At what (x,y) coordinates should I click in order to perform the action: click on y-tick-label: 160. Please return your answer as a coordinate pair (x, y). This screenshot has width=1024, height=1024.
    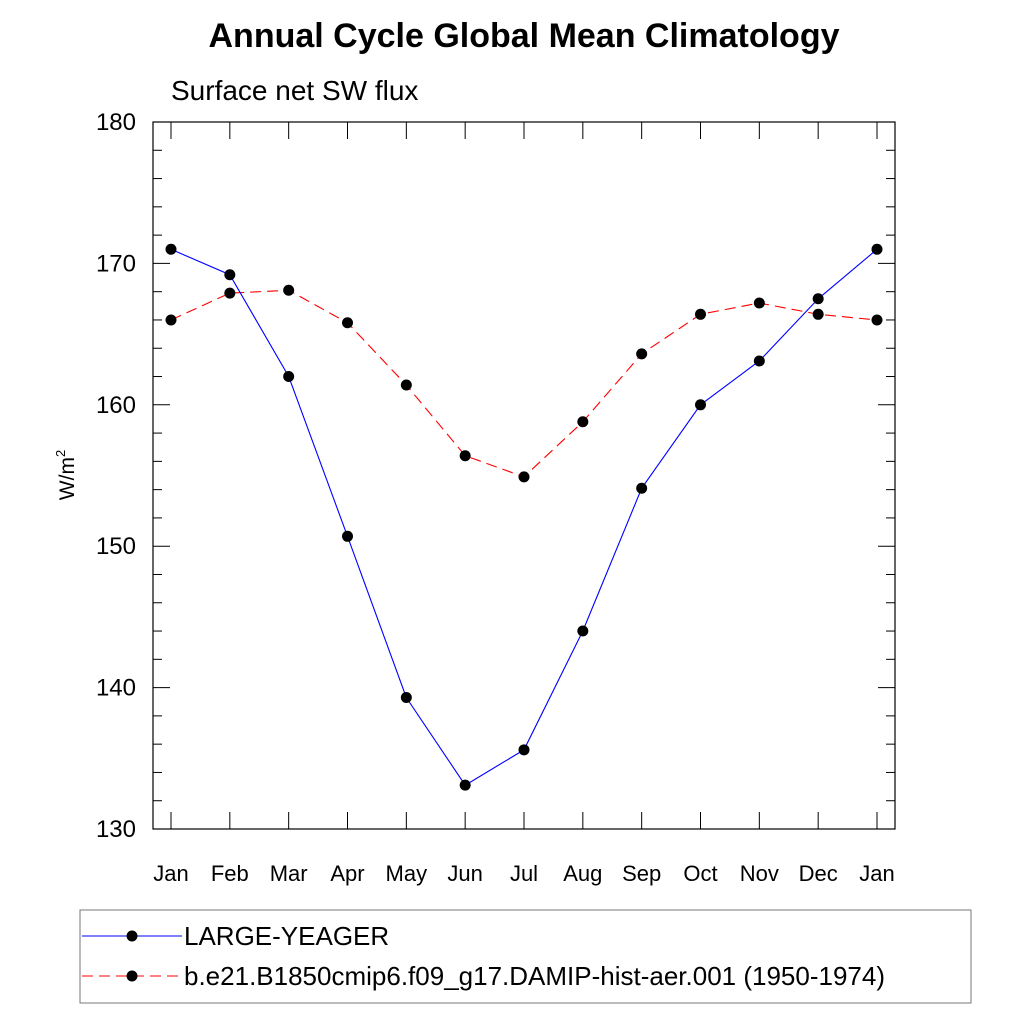
    Looking at the image, I should click on (116, 405).